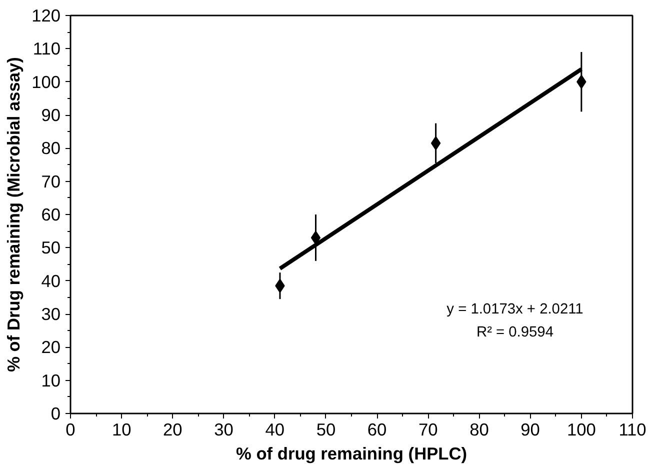  I want to click on y-tick-label: 120, so click(46, 16).